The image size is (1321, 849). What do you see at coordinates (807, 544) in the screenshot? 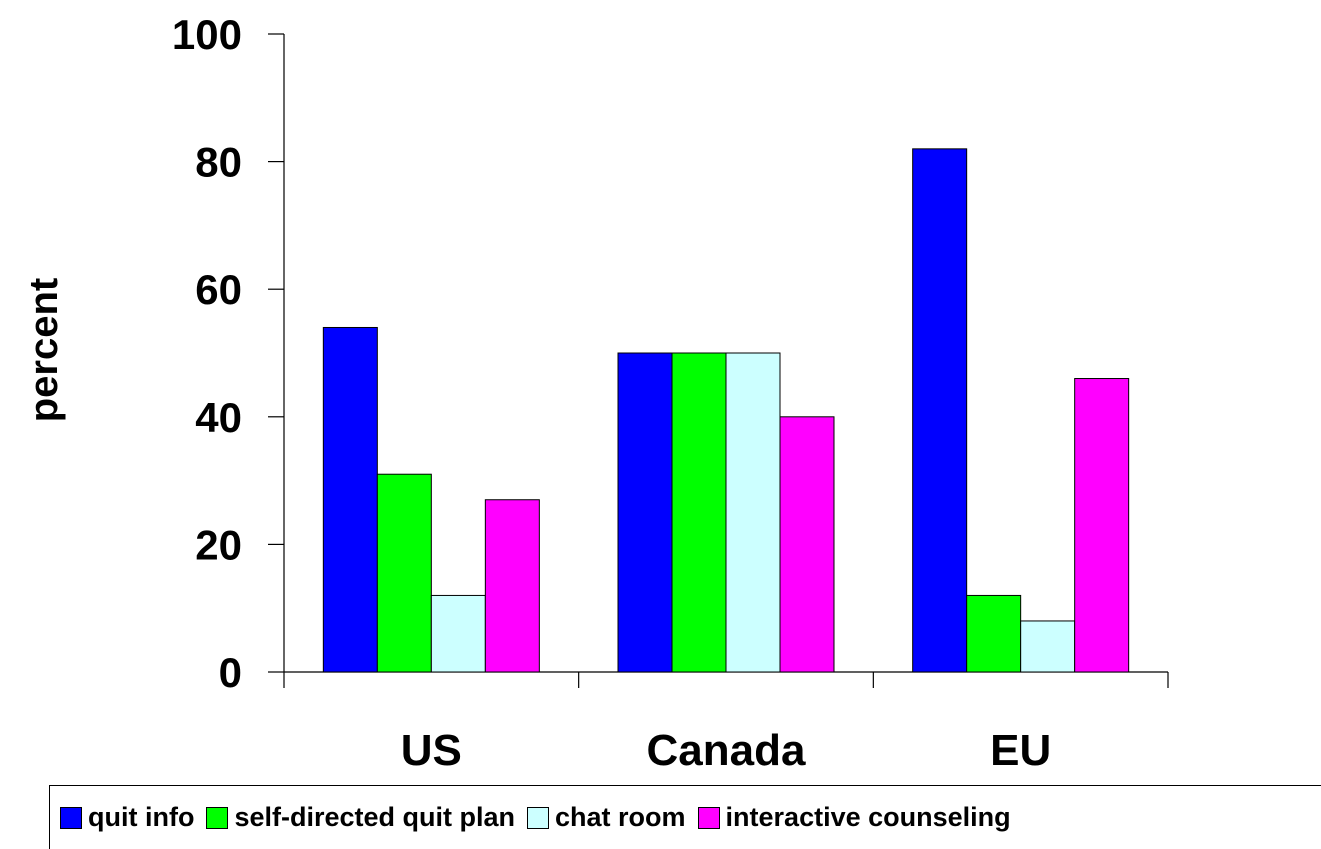
I see `bar-canada-interactive-counseling` at bounding box center [807, 544].